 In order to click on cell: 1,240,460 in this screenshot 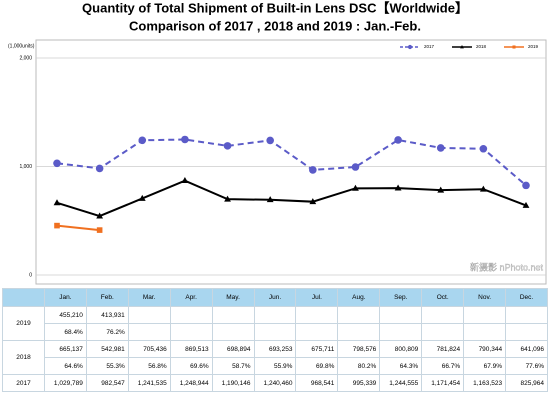, I will do `click(275, 383)`.